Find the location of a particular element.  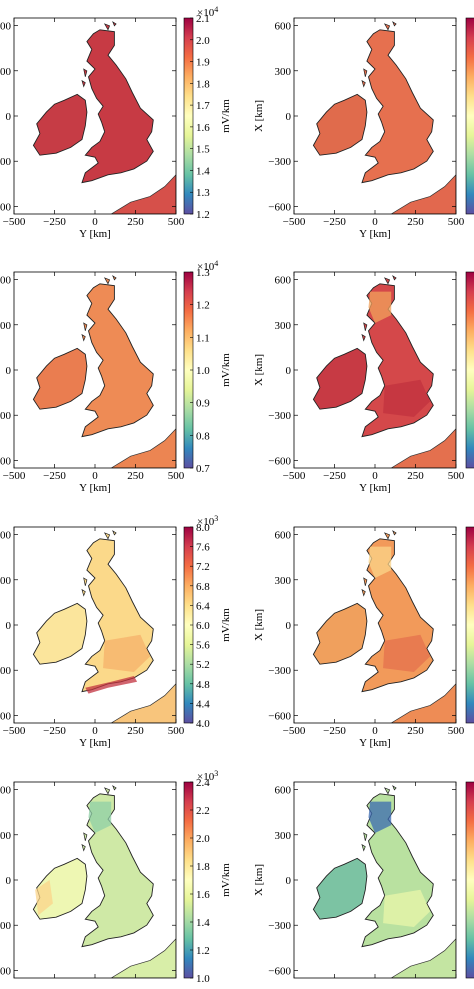

colorbar-tick-label: 1.4 is located at coordinates (203, 171).